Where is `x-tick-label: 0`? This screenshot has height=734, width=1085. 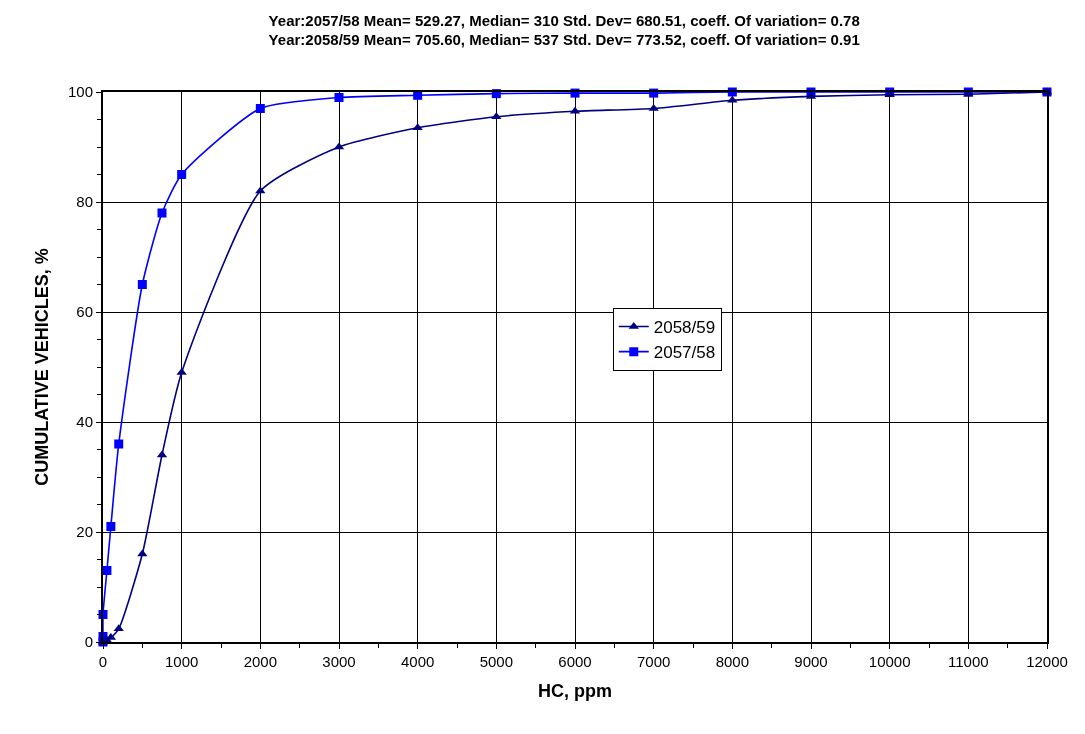
x-tick-label: 0 is located at coordinates (103, 661).